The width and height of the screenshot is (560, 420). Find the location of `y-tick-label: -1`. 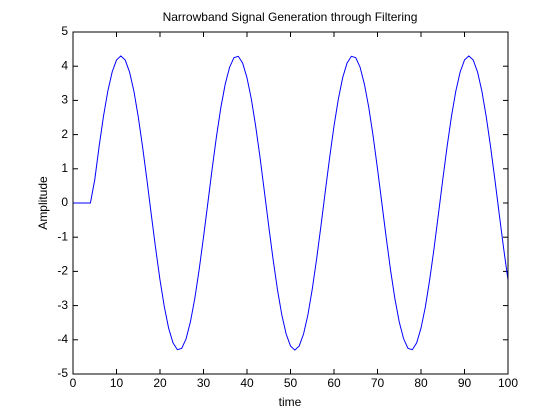

y-tick-label: -1 is located at coordinates (62, 236).